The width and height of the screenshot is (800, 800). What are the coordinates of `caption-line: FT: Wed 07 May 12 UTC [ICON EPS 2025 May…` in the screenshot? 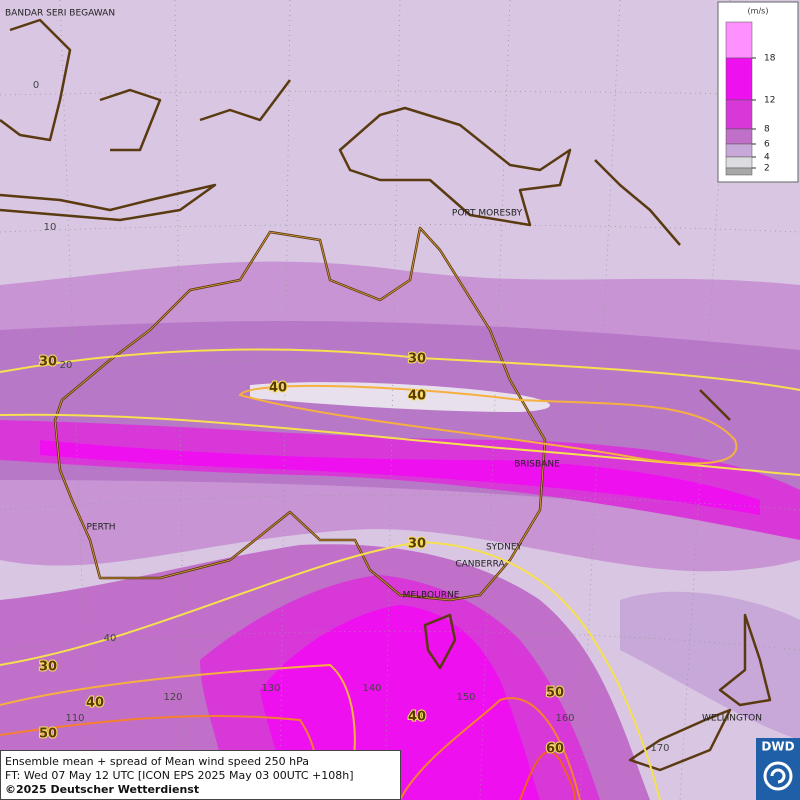 It's located at (179, 775).